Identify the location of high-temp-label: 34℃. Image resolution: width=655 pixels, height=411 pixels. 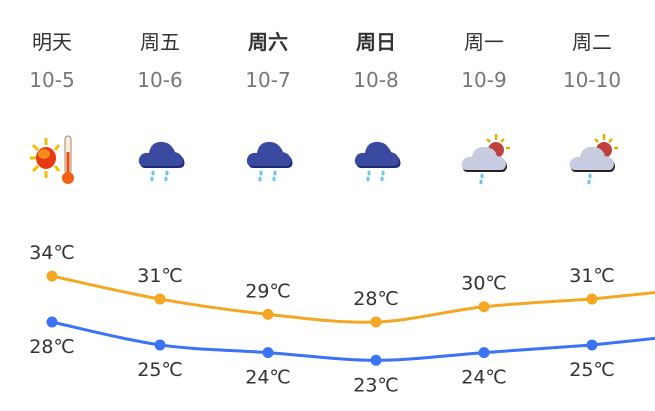
(52, 253).